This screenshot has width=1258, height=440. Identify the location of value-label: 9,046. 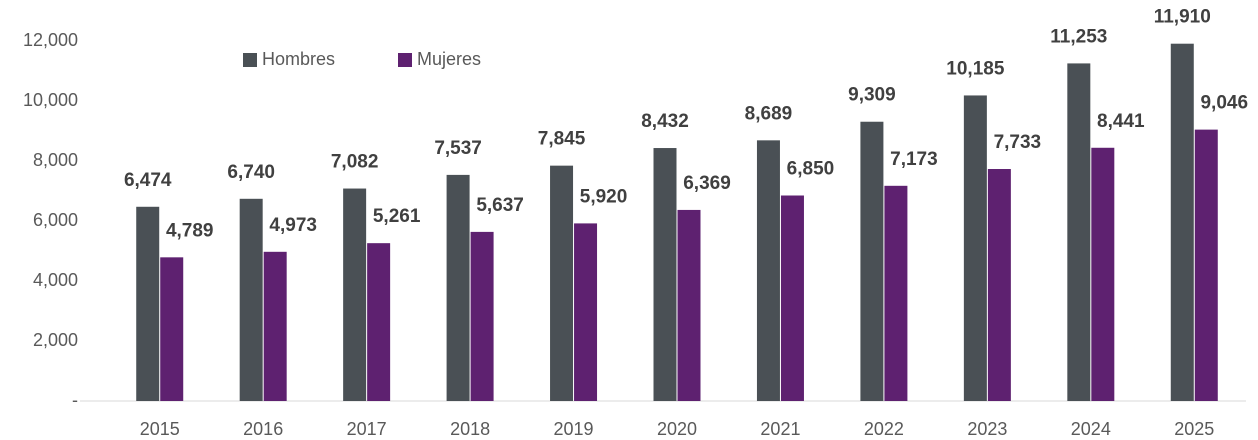
(1224, 103).